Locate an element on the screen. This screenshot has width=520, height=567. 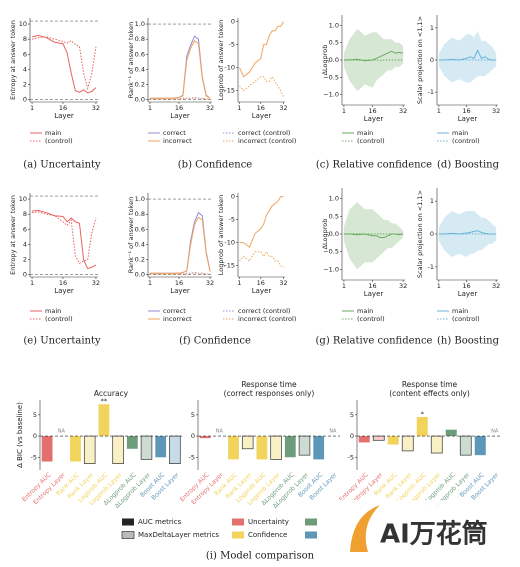
legend-label: correct is located at coordinates (174, 133).